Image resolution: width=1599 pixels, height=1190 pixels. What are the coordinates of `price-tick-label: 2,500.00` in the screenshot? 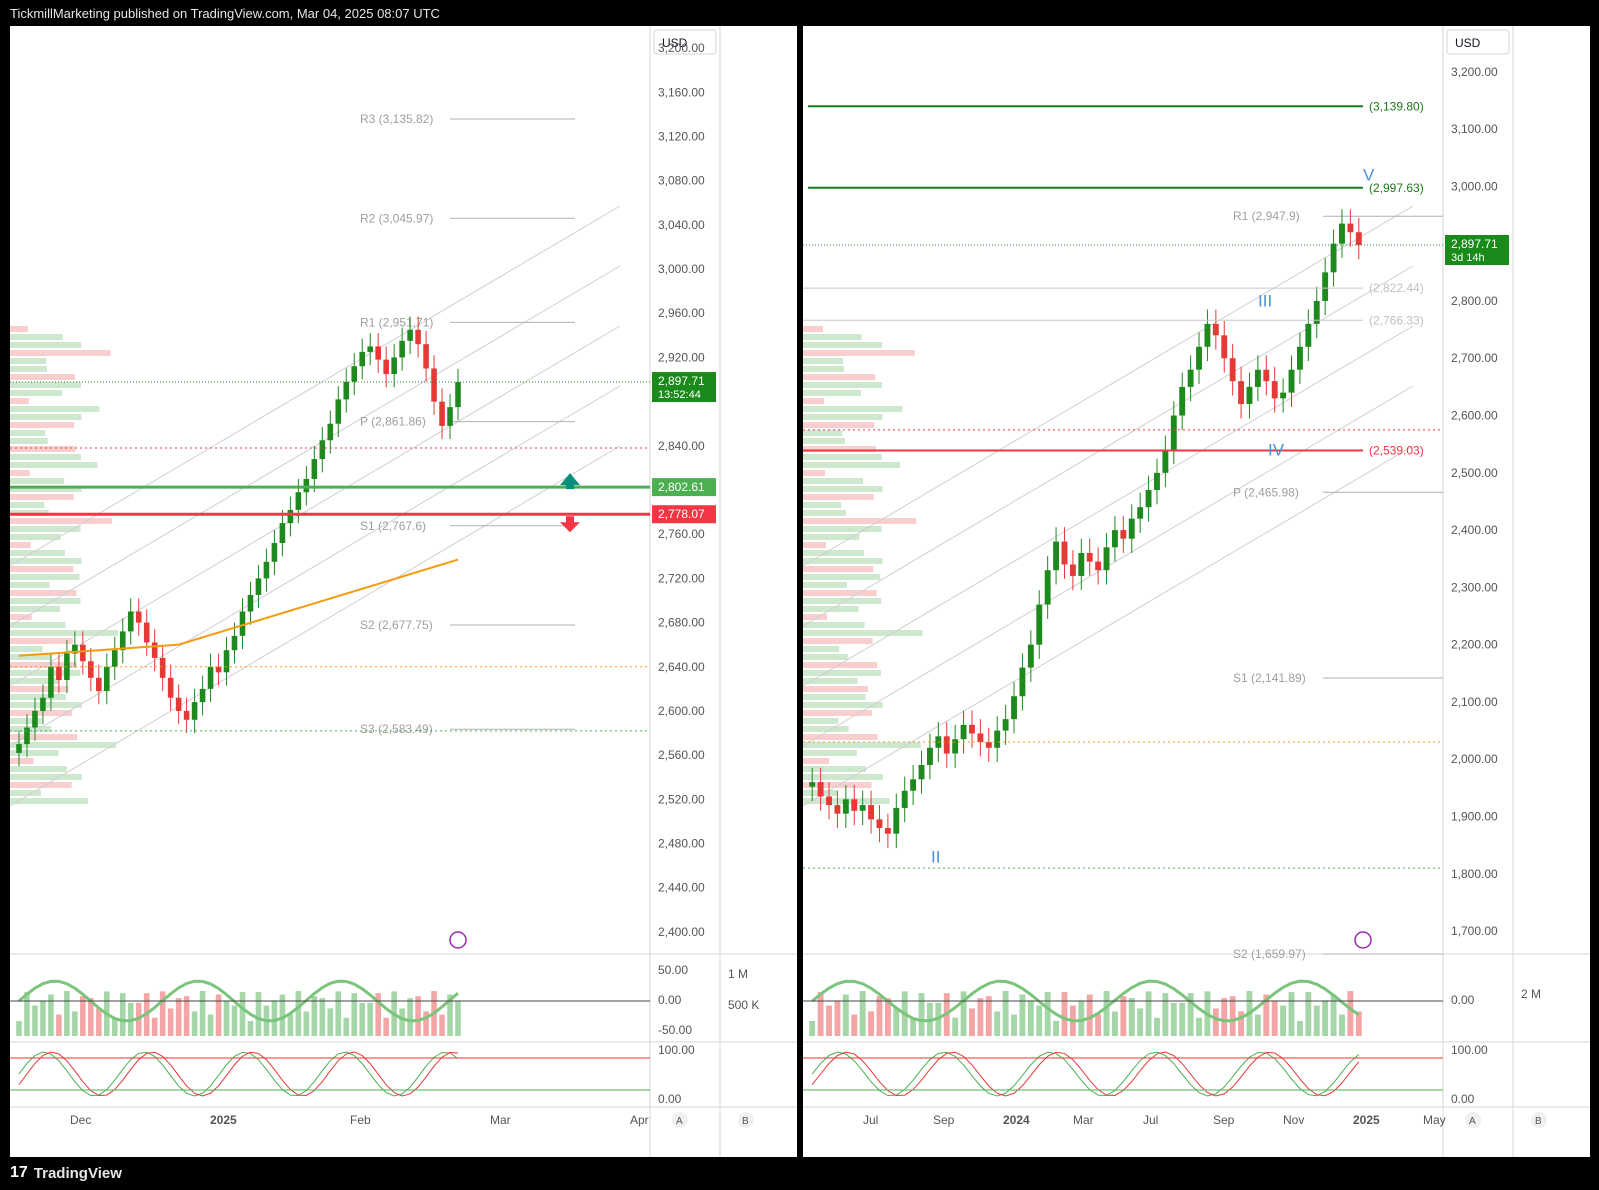 It's located at (1474, 473).